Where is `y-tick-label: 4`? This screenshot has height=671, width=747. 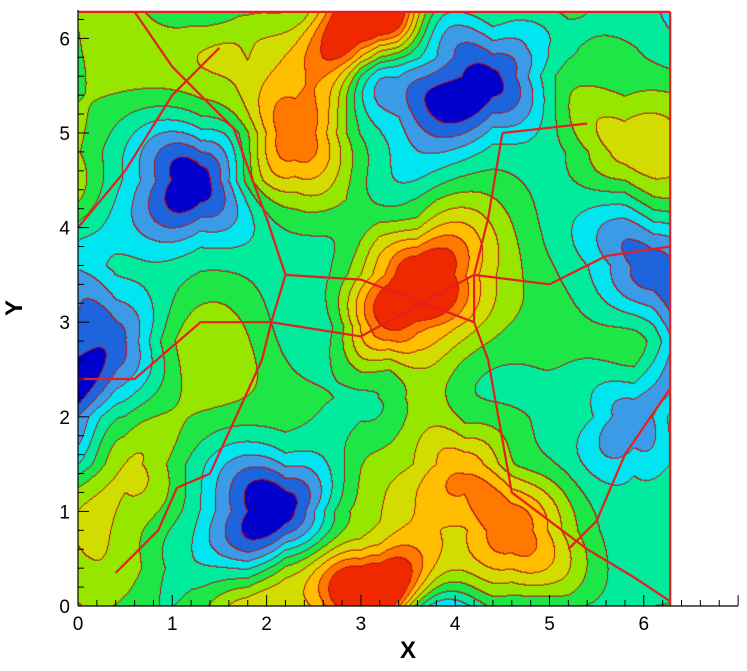 y-tick-label: 4 is located at coordinates (64, 229).